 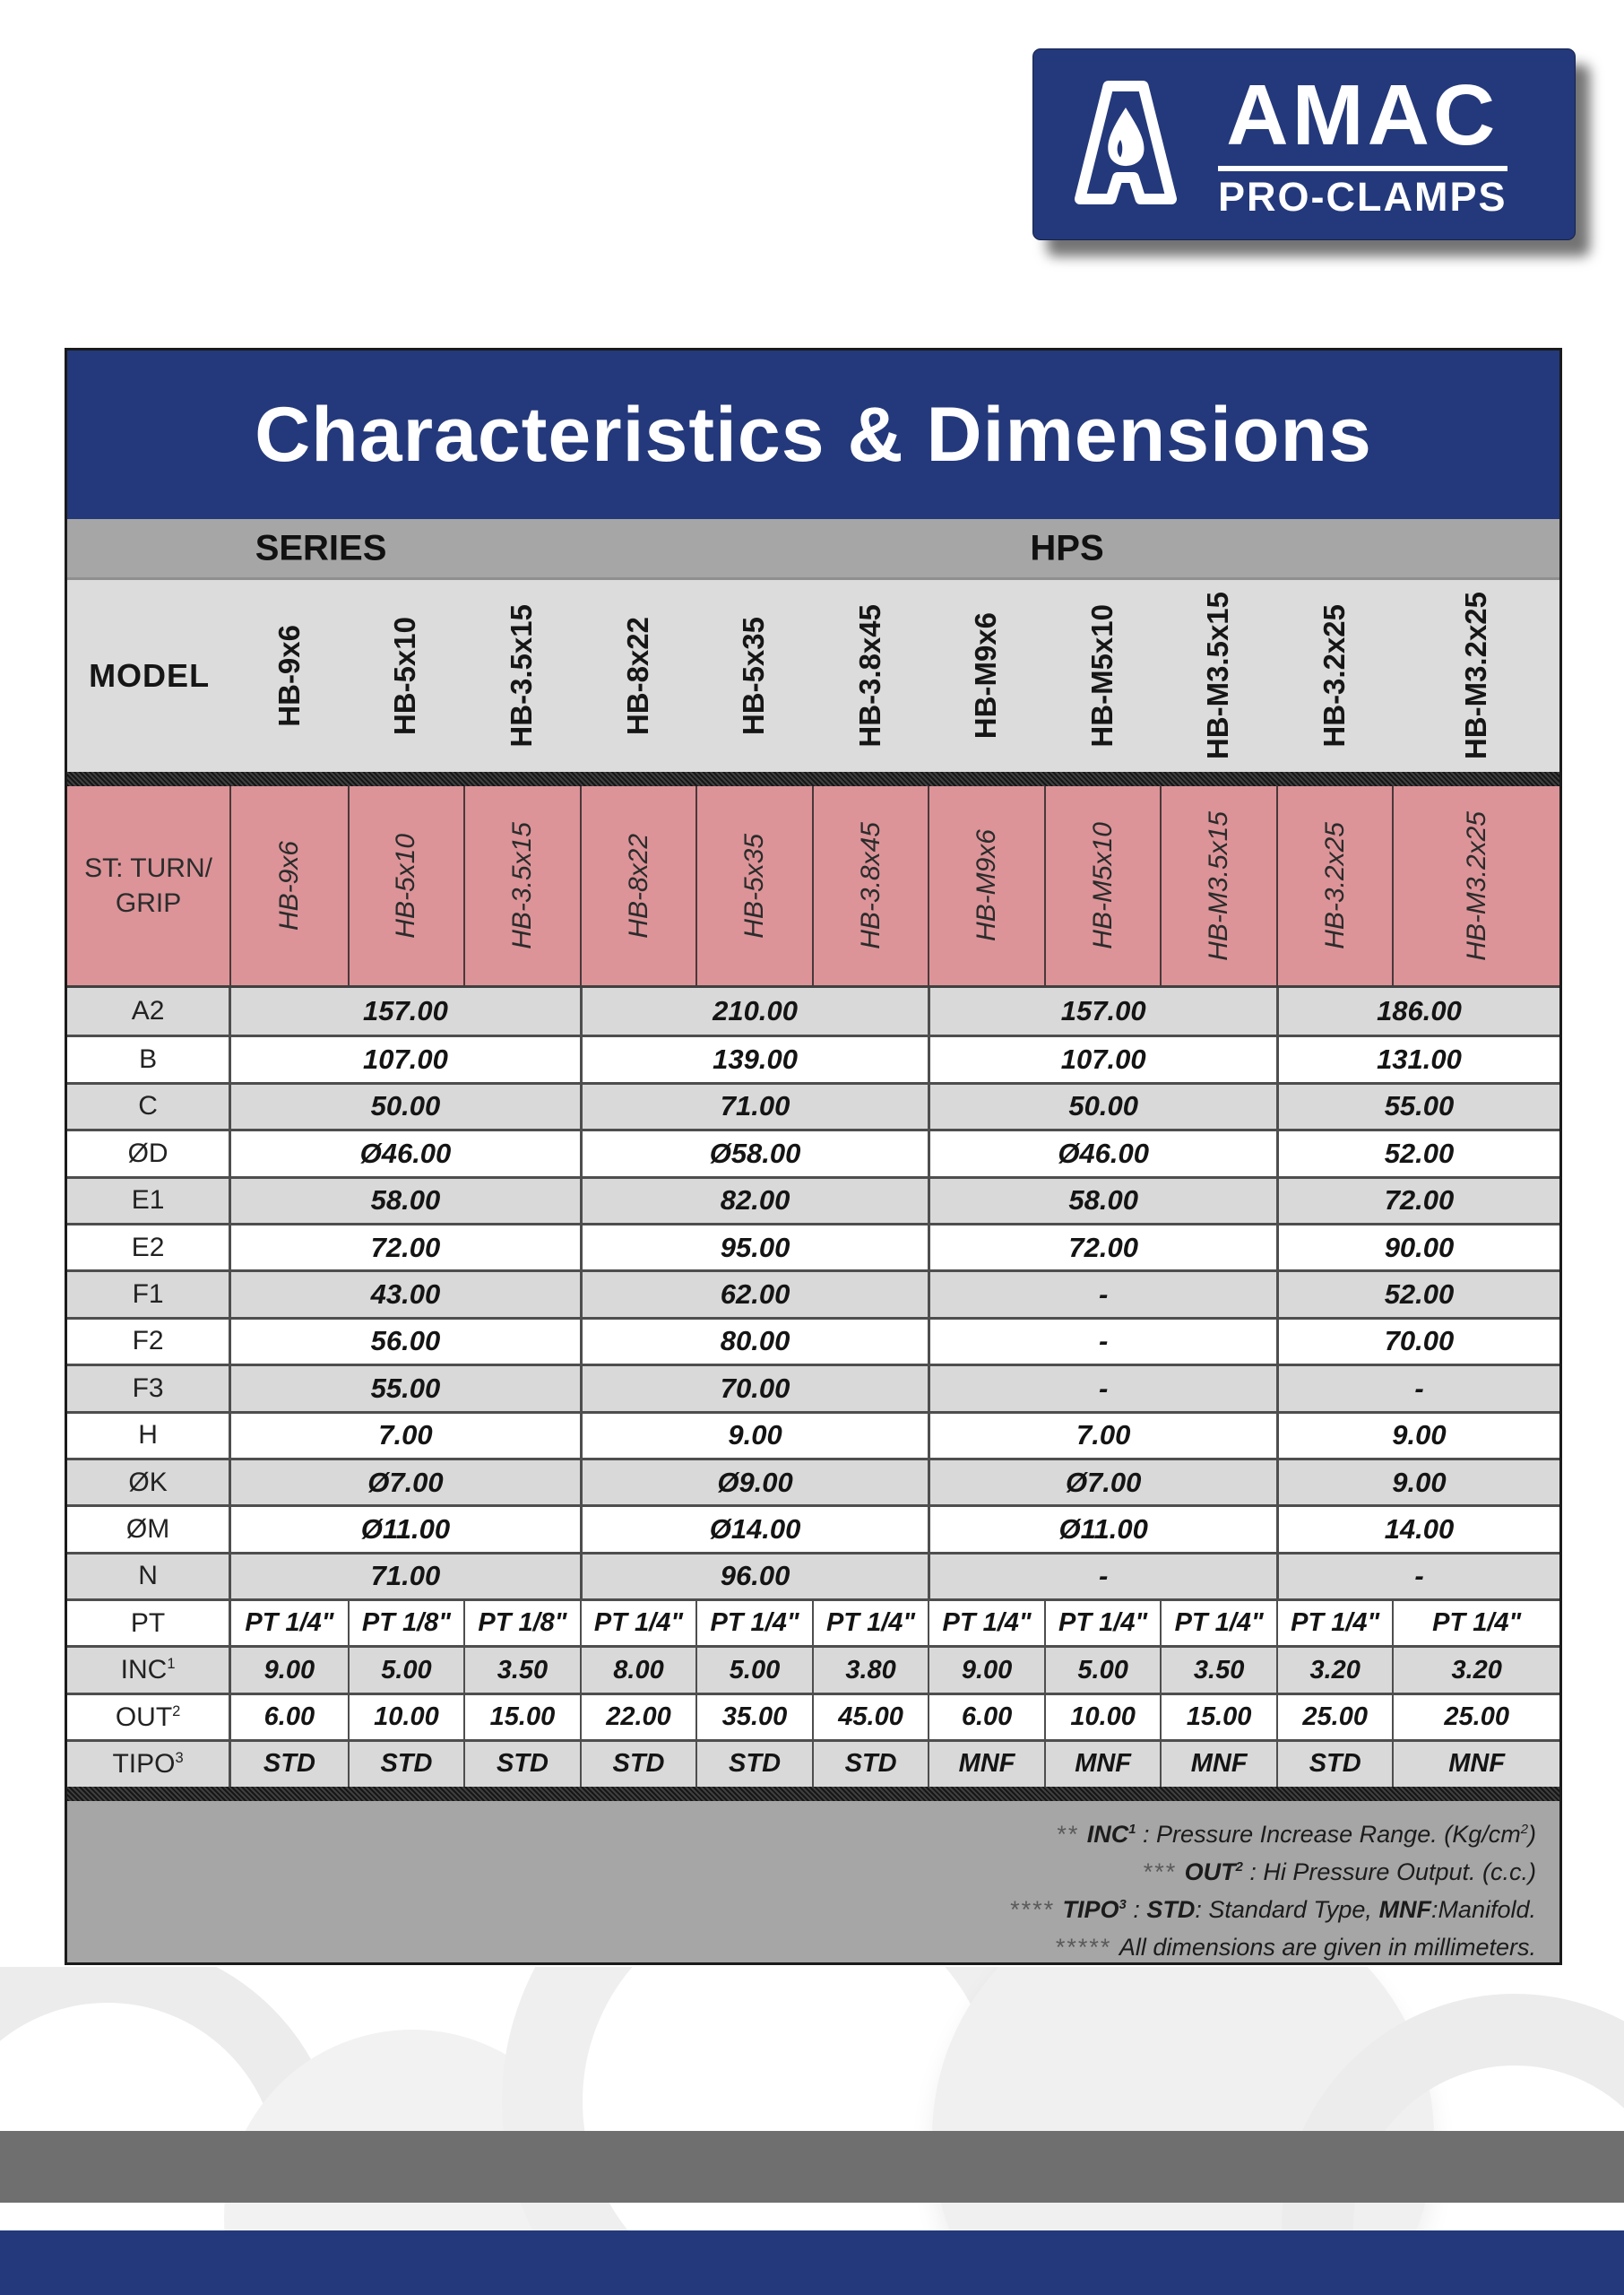 I want to click on model-column-header: HB-9x6, so click(x=289, y=676).